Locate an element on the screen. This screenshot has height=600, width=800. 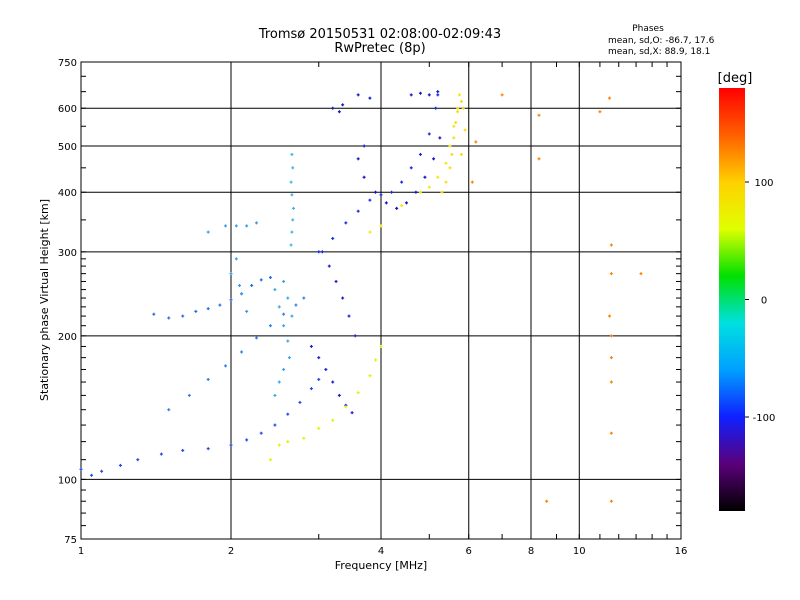
colorbar-tick-label: 0 is located at coordinates (764, 301).